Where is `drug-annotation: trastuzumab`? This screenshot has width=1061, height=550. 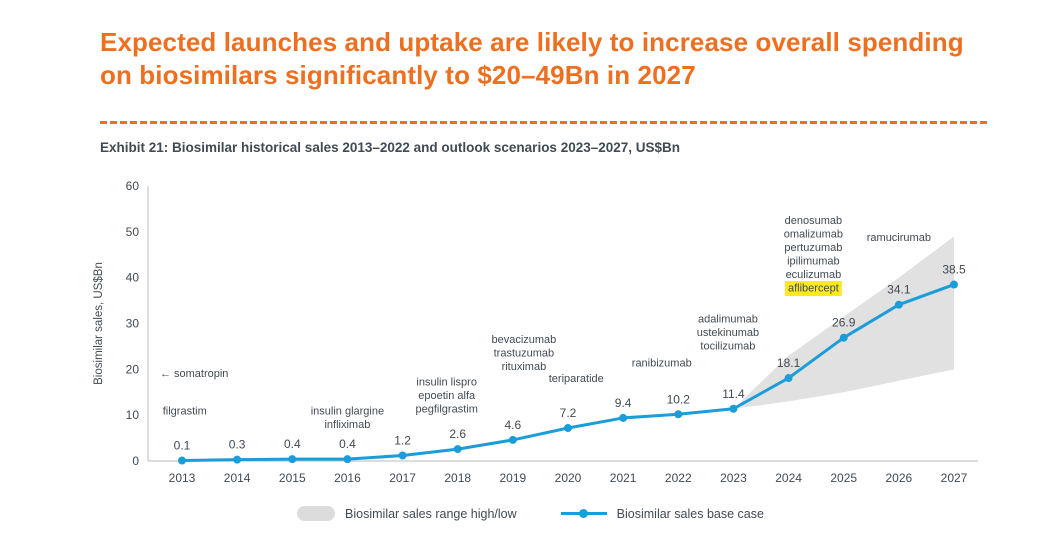 drug-annotation: trastuzumab is located at coordinates (524, 353).